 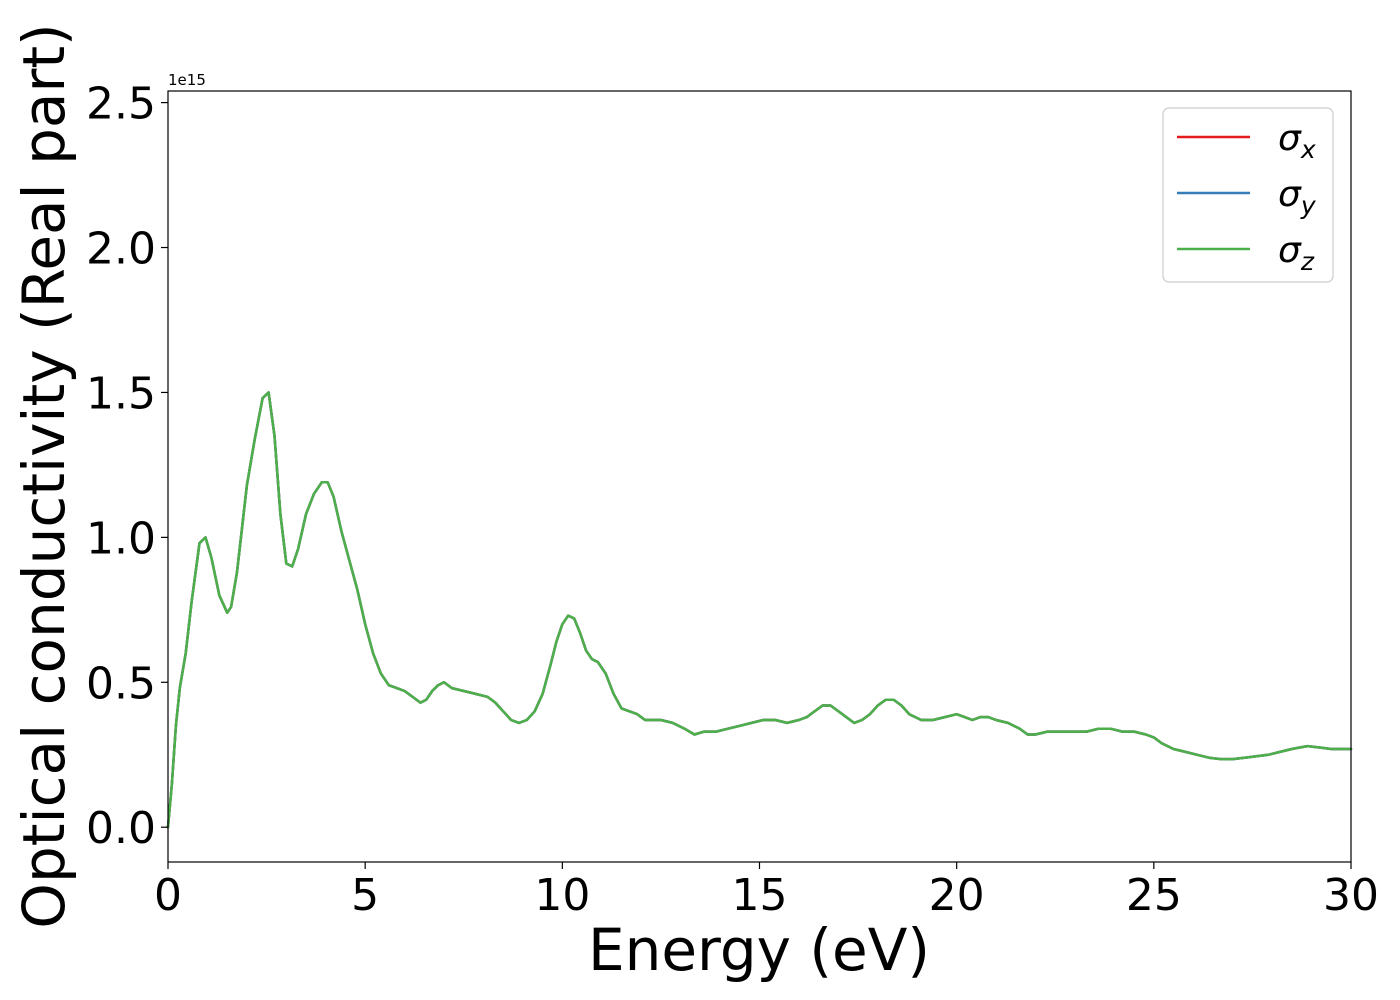 What do you see at coordinates (127, 466) in the screenshot?
I see `y-axis: 0.0 0.5 1.0 1.5 2.0 2.5` at bounding box center [127, 466].